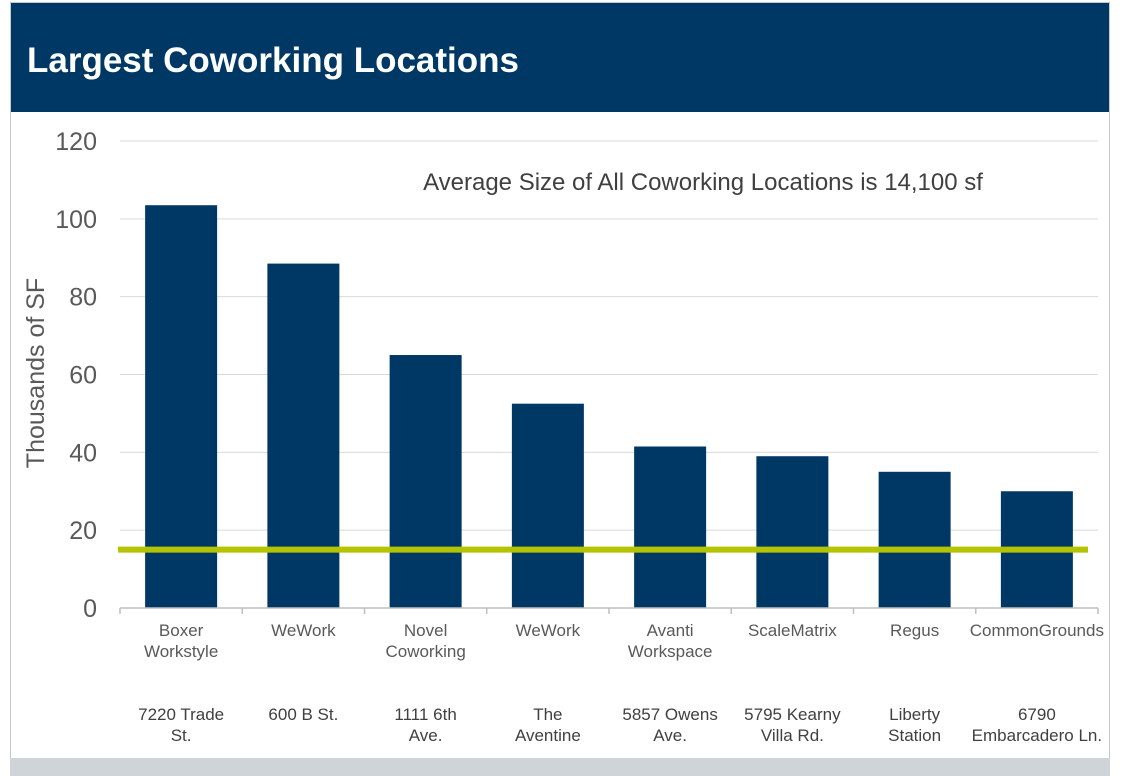 This screenshot has height=776, width=1132. I want to click on category-address-label: Liberty Station, so click(914, 725).